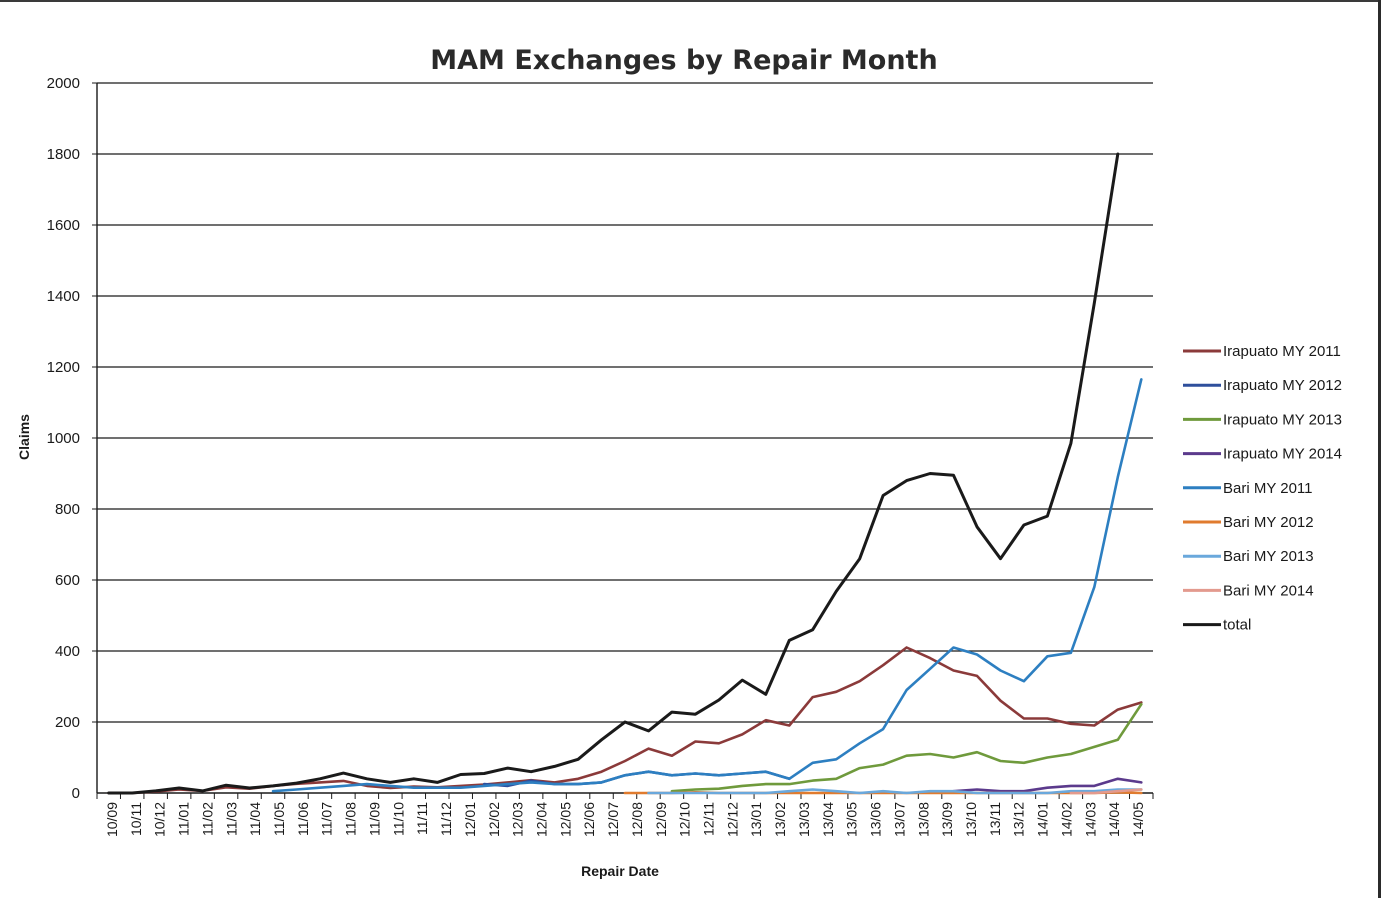  I want to click on x-tick-label: 13/10, so click(971, 819).